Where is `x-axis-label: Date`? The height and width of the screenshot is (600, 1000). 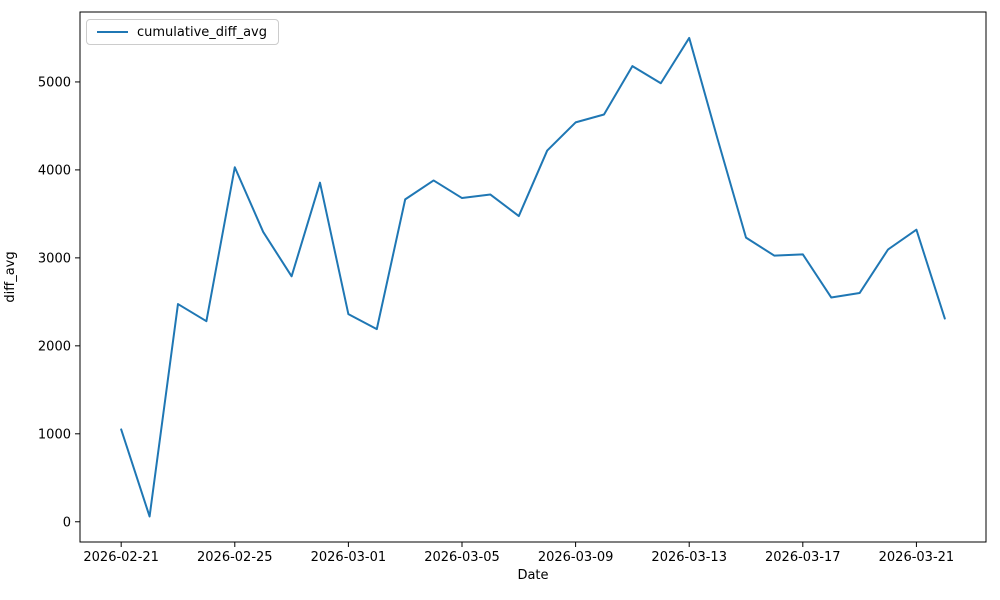 x-axis-label: Date is located at coordinates (532, 575).